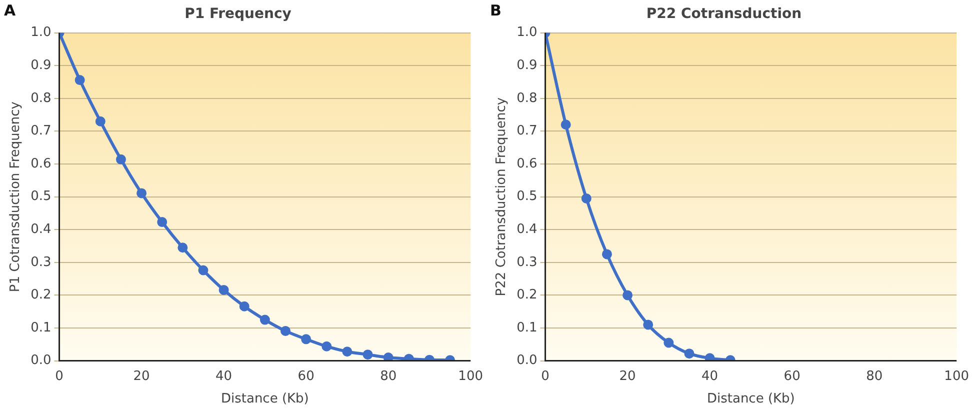  What do you see at coordinates (238, 14) in the screenshot?
I see `chart-title: P1 Frequency` at bounding box center [238, 14].